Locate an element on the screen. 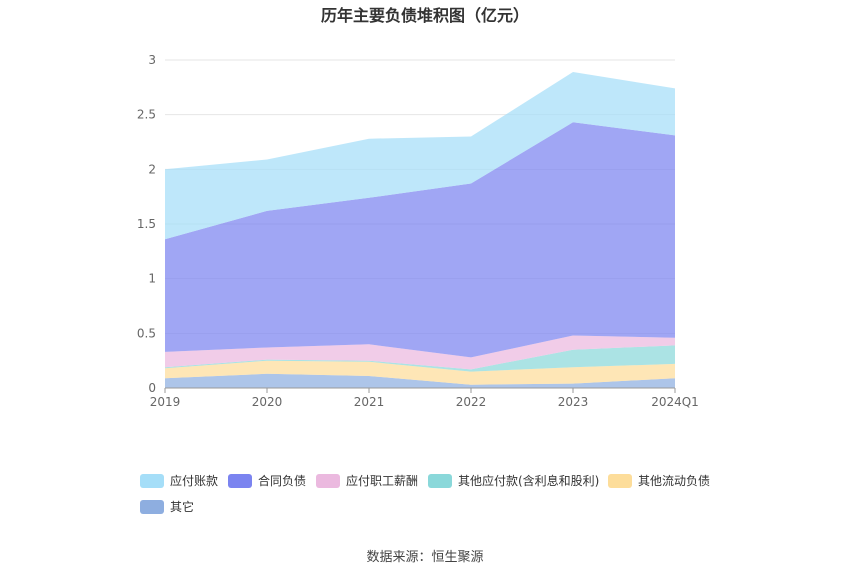  y-tick-label: 0.5 is located at coordinates (146, 333).